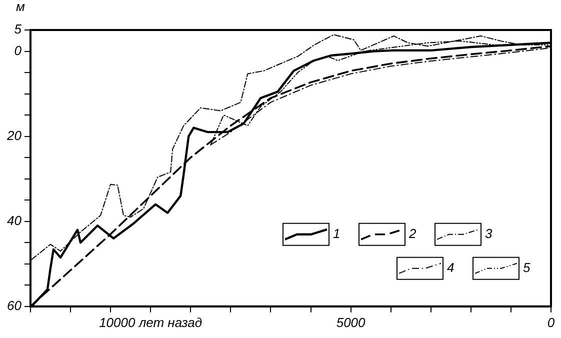  What do you see at coordinates (14, 306) in the screenshot?
I see `y-tick-label: 60` at bounding box center [14, 306].